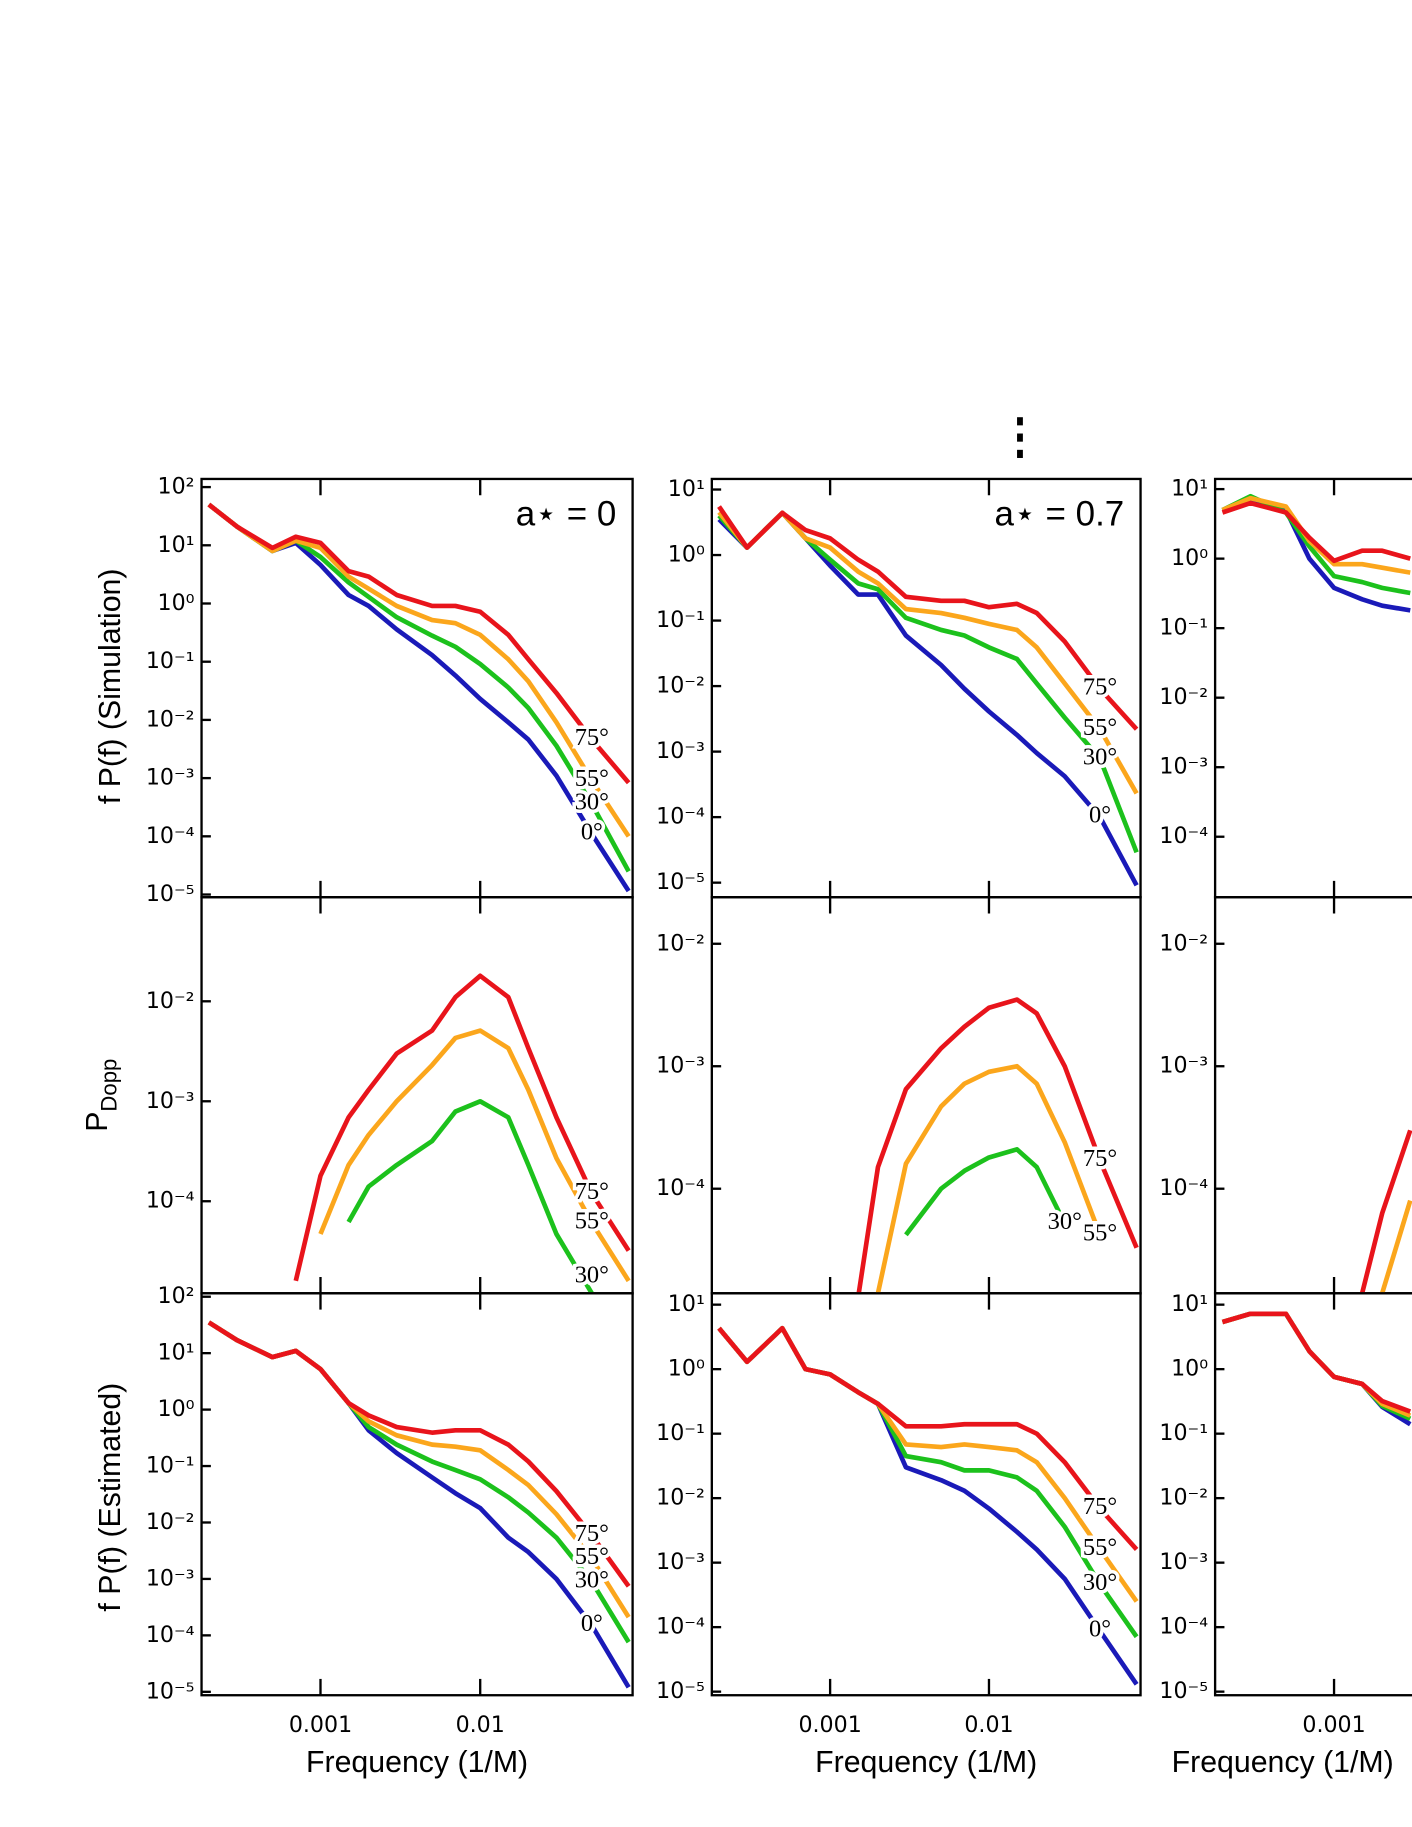 The height and width of the screenshot is (1827, 1412). What do you see at coordinates (109, 1085) in the screenshot?
I see `y-axis-label-subscript: Dopp` at bounding box center [109, 1085].